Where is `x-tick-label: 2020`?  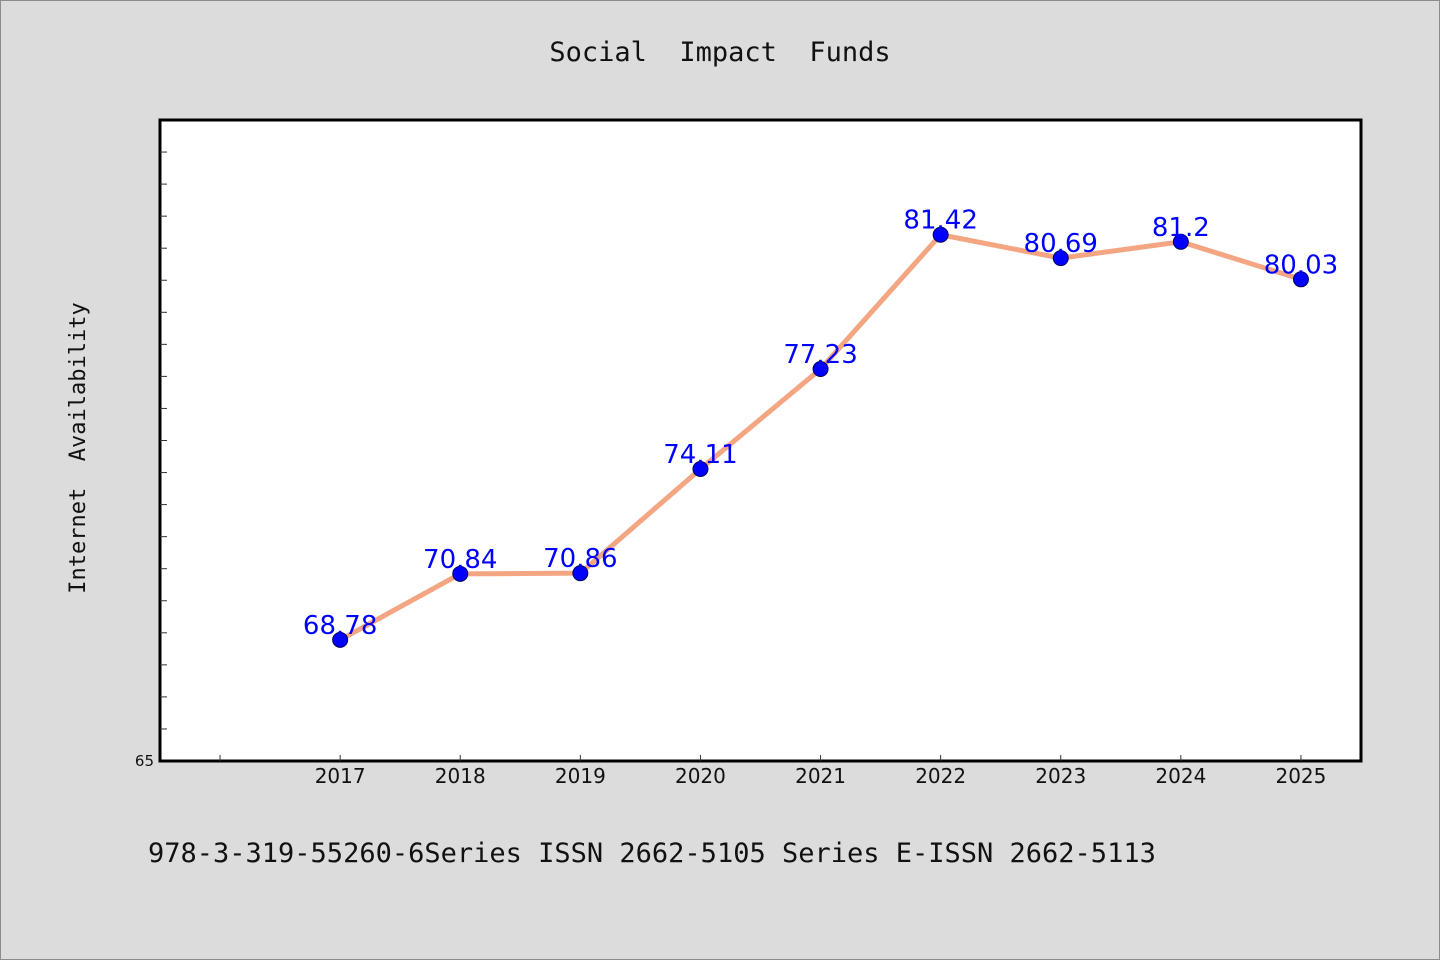 x-tick-label: 2020 is located at coordinates (700, 776).